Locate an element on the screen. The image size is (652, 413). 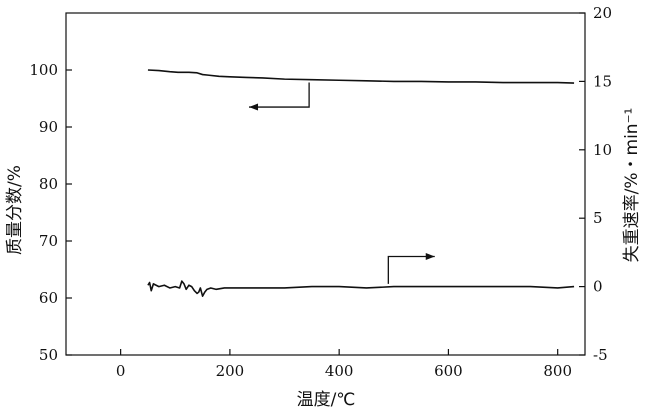
y-right-tick-label: 5 is located at coordinates (598, 218).